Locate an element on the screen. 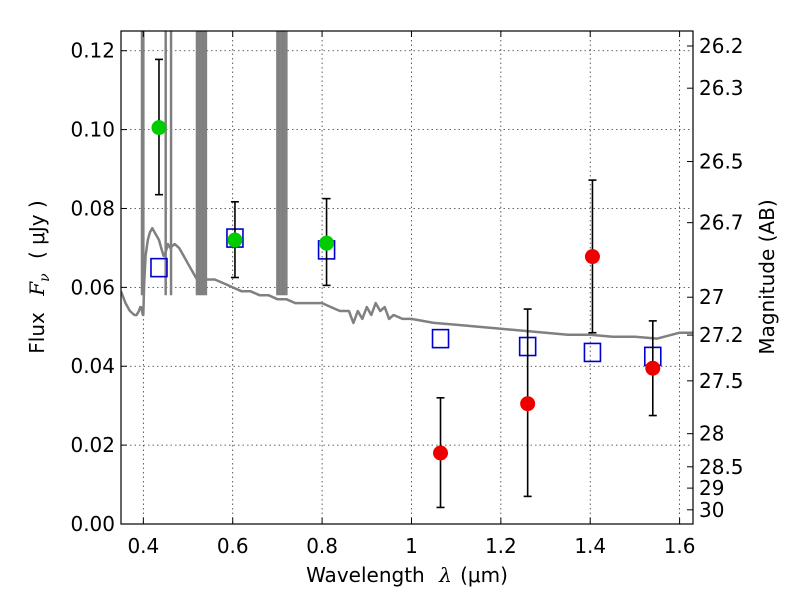  y2-tick-label: 28.5 is located at coordinates (721, 467).